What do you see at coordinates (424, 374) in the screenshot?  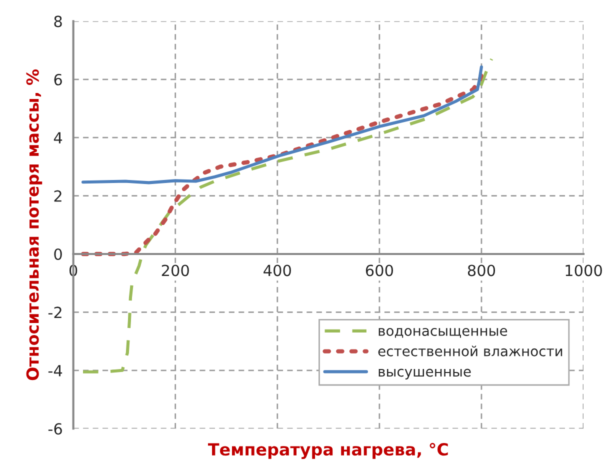 I see `legend-label: высушенные` at bounding box center [424, 374].